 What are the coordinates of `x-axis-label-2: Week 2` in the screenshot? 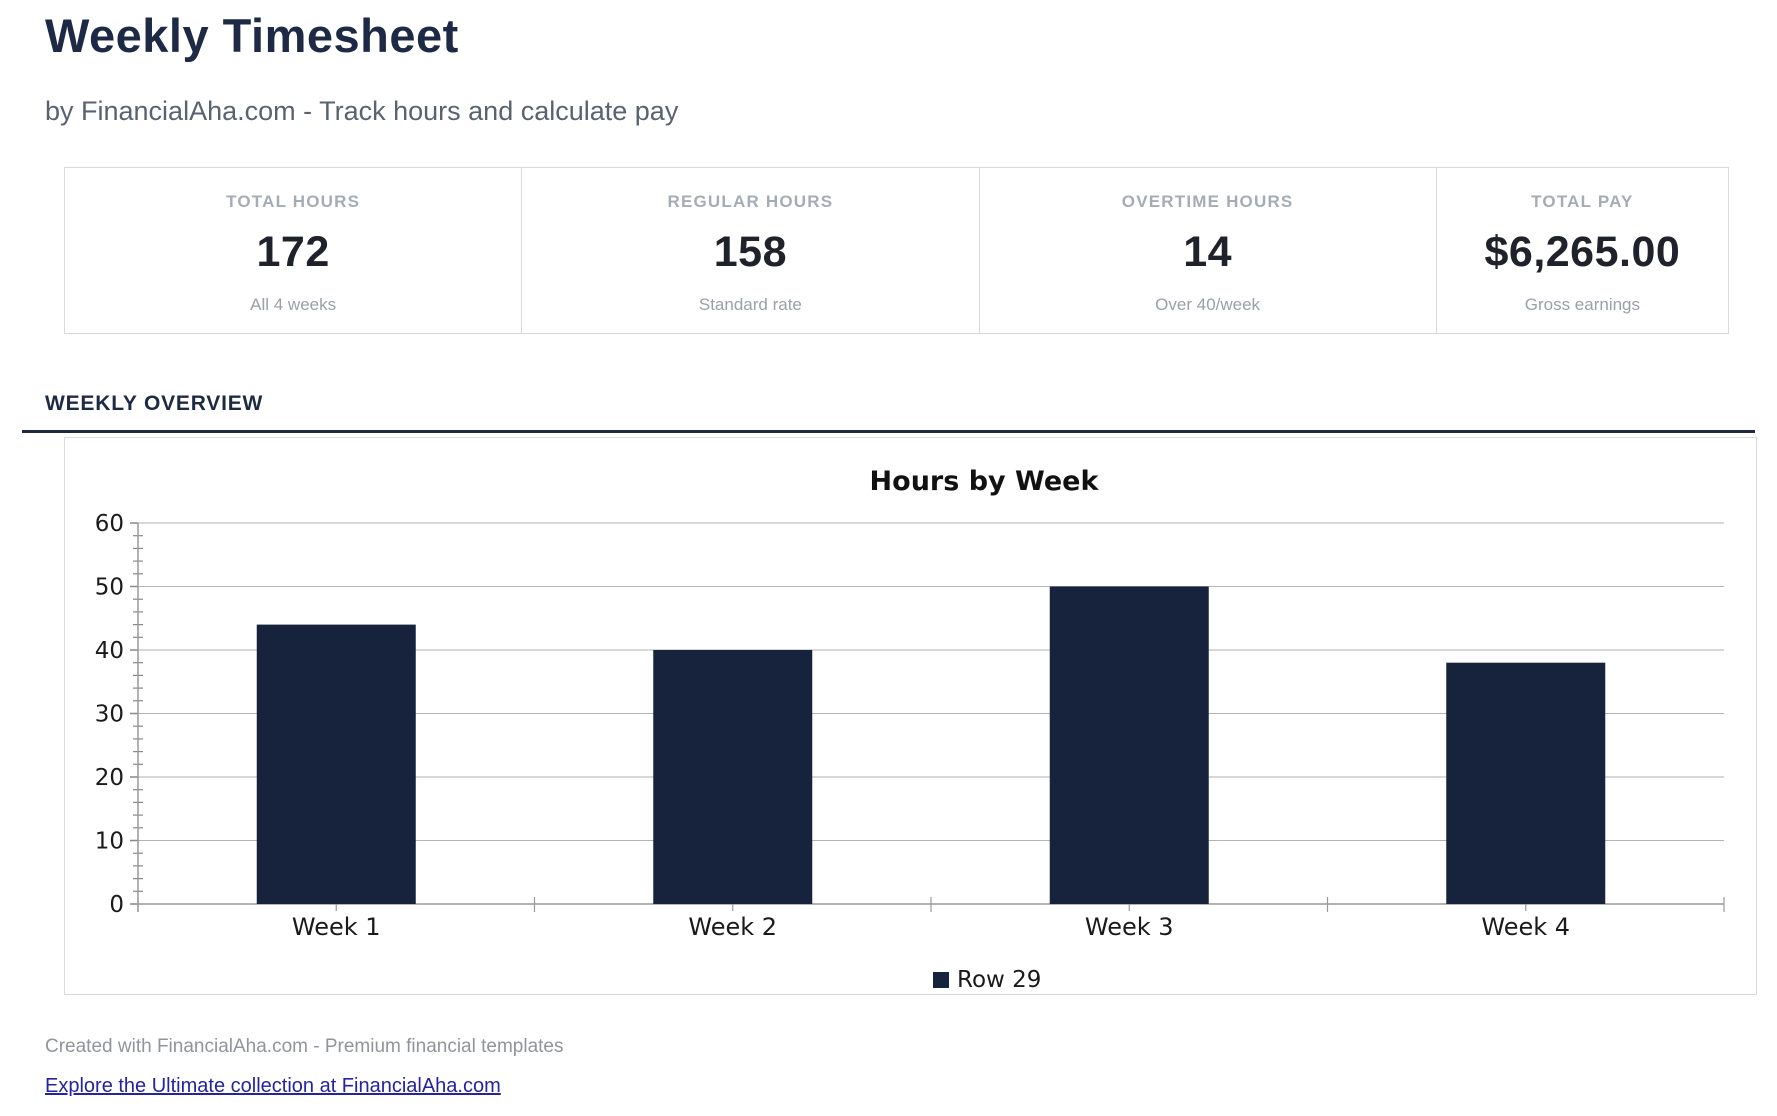 It's located at (732, 927).